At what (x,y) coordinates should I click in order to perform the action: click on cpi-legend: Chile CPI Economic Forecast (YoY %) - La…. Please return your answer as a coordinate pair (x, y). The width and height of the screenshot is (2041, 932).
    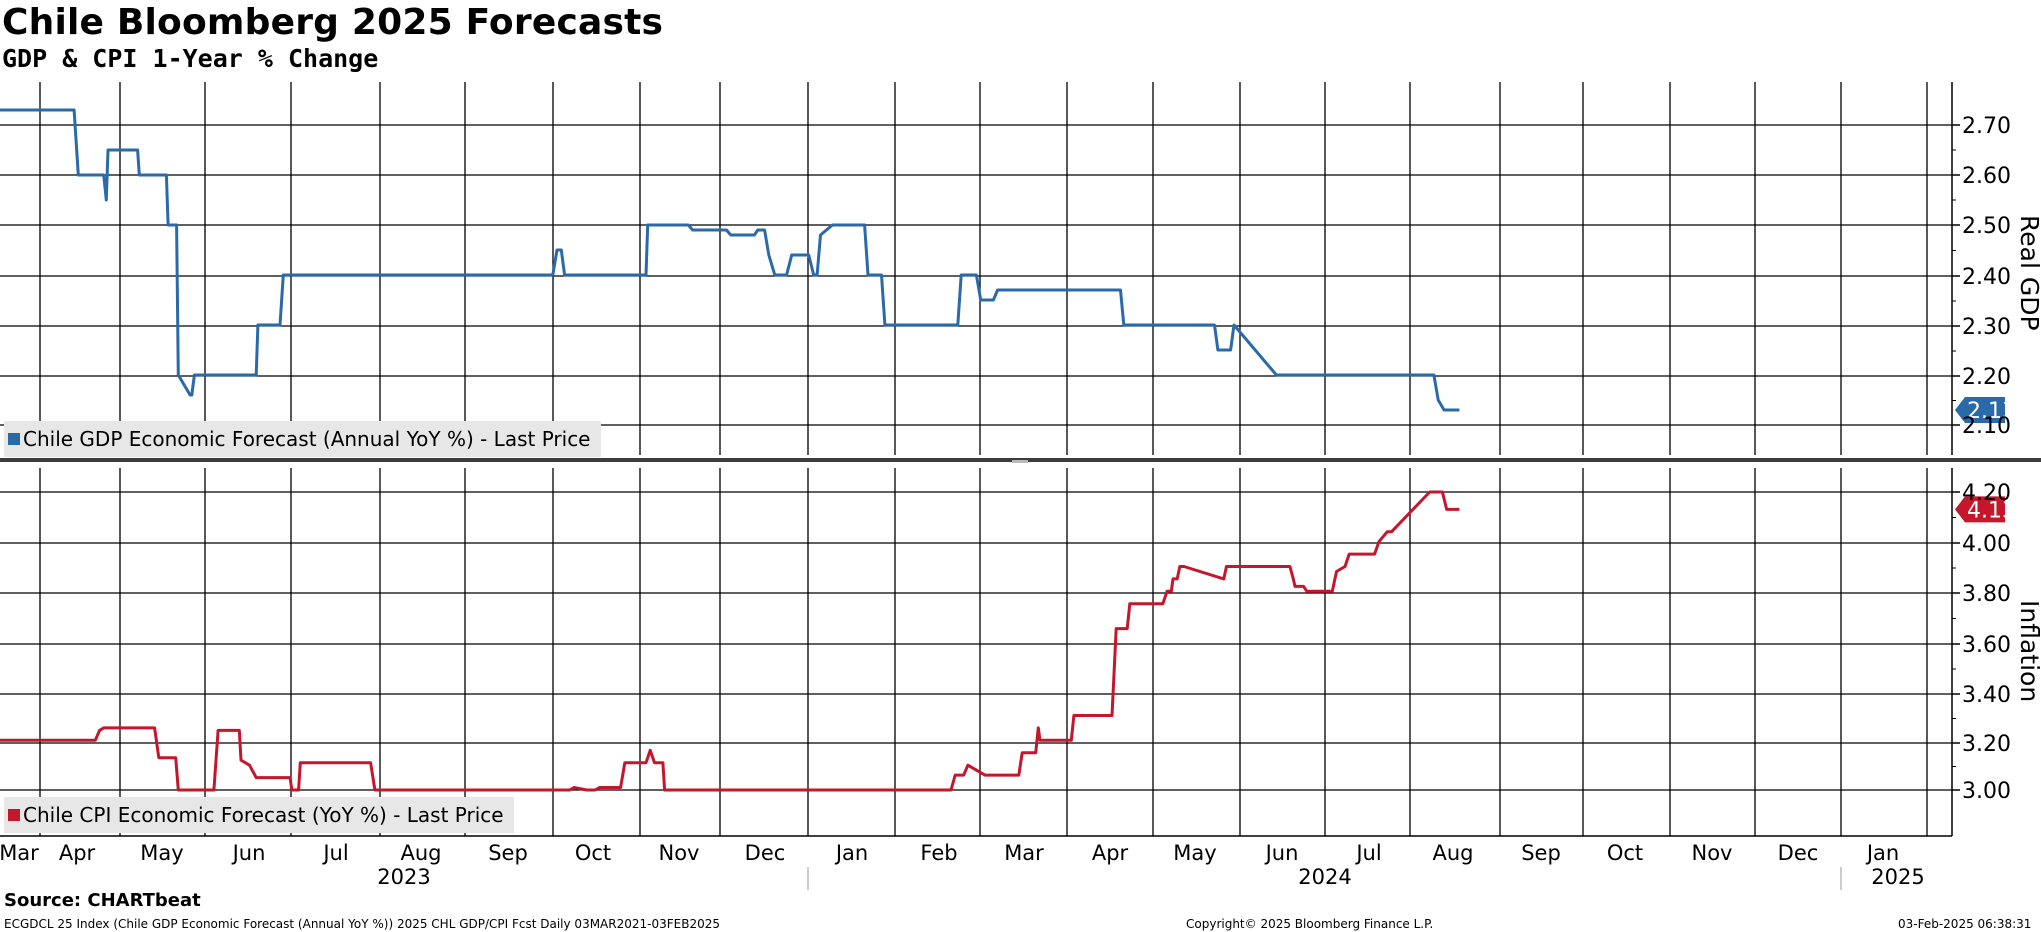
    Looking at the image, I should click on (259, 815).